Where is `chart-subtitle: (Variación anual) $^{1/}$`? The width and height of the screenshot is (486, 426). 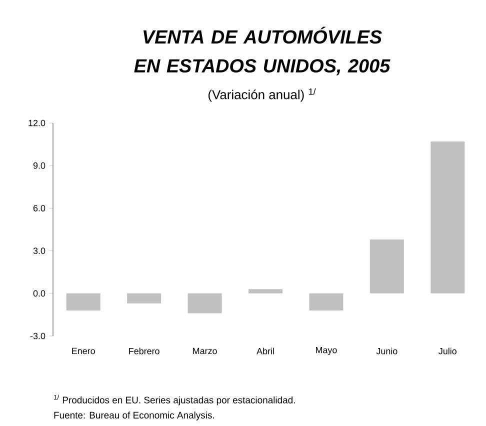
chart-subtitle: (Variación anual) $^{1/}$ is located at coordinates (262, 95).